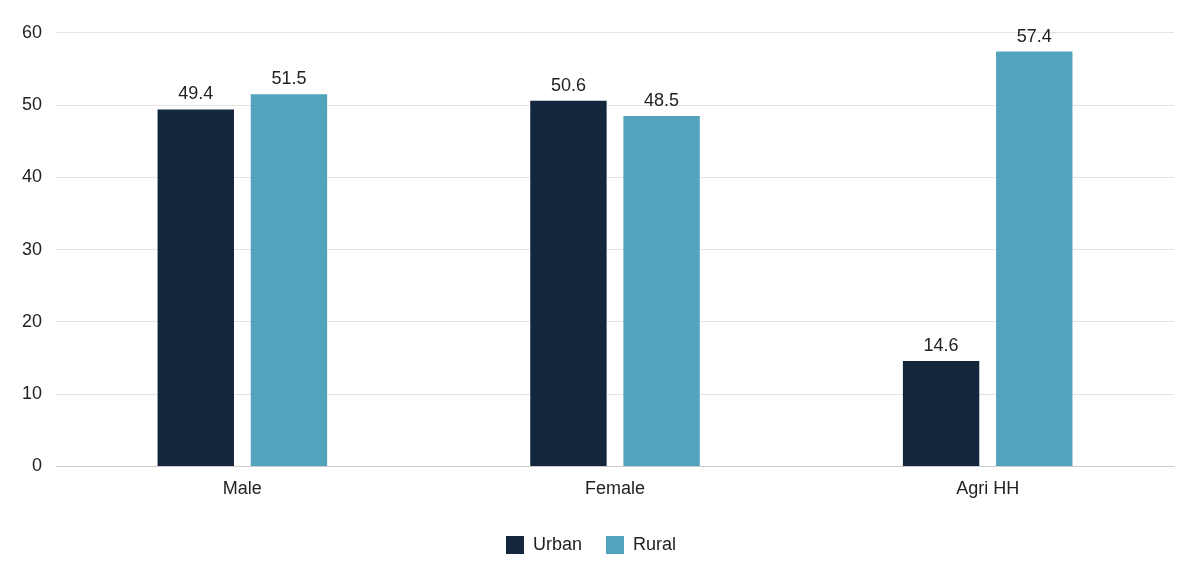  What do you see at coordinates (662, 99) in the screenshot?
I see `data-label: 48.5` at bounding box center [662, 99].